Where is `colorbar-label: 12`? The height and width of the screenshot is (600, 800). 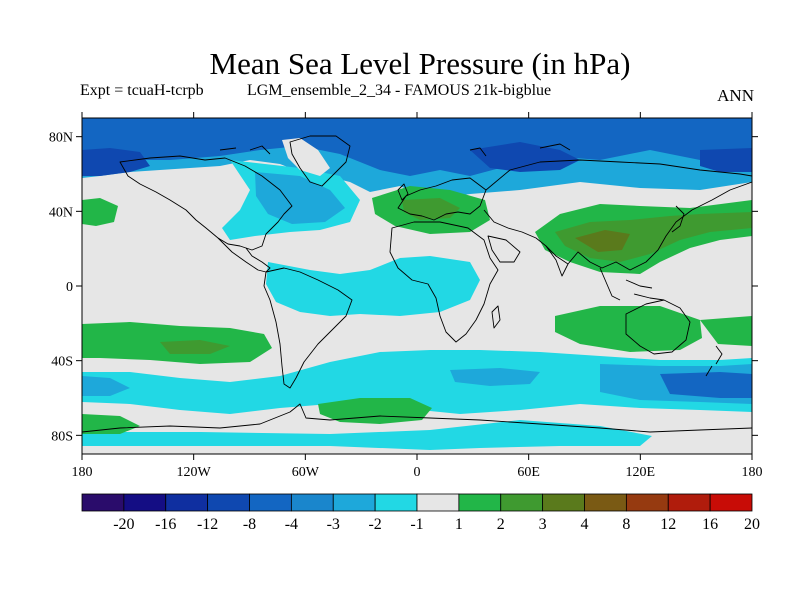 colorbar-label: 12 is located at coordinates (668, 524).